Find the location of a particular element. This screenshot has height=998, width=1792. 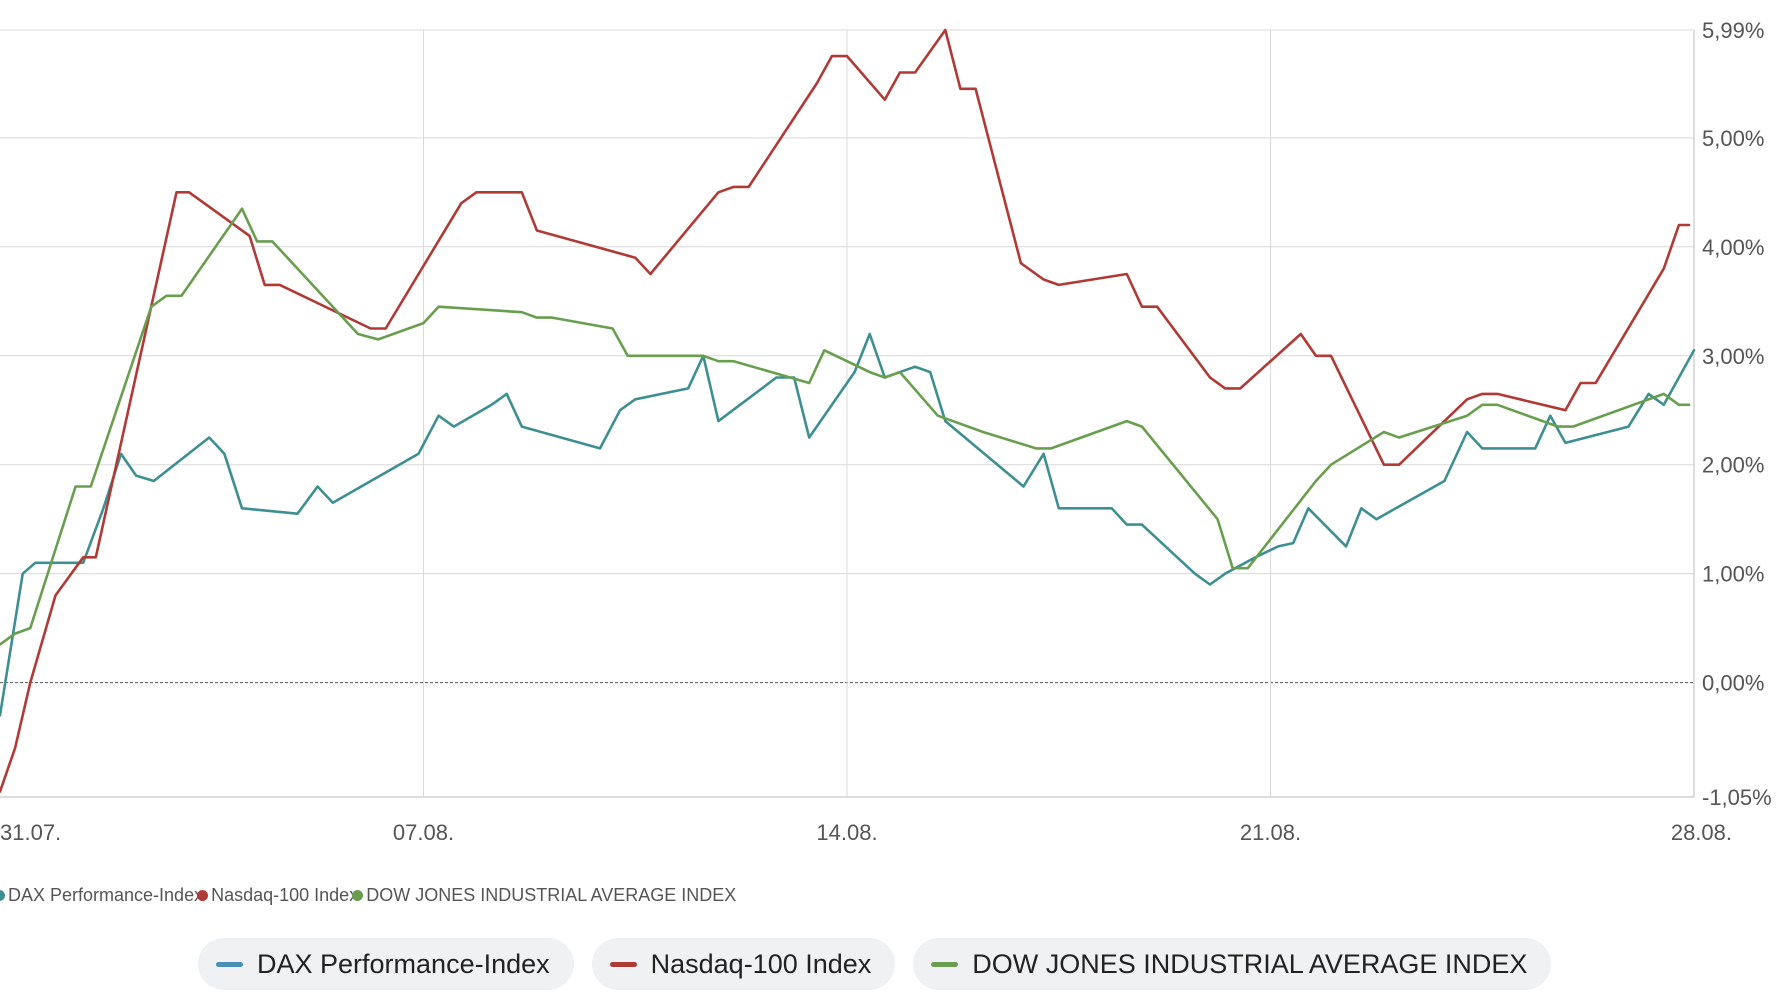

series-toggle-label: DOW JONES INDUSTRIAL AVERAGE INDEX is located at coordinates (1250, 963).